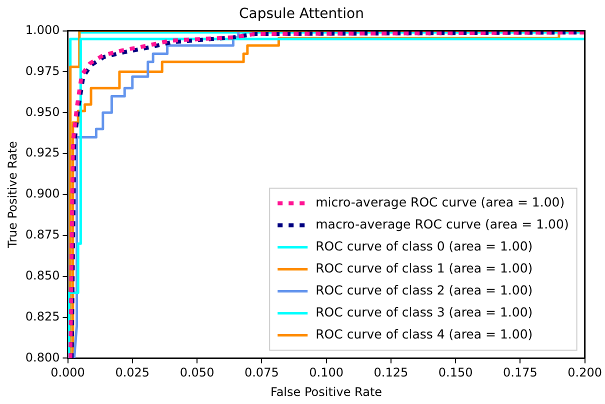  What do you see at coordinates (585, 373) in the screenshot?
I see `x-tick-label: 0.200` at bounding box center [585, 373].